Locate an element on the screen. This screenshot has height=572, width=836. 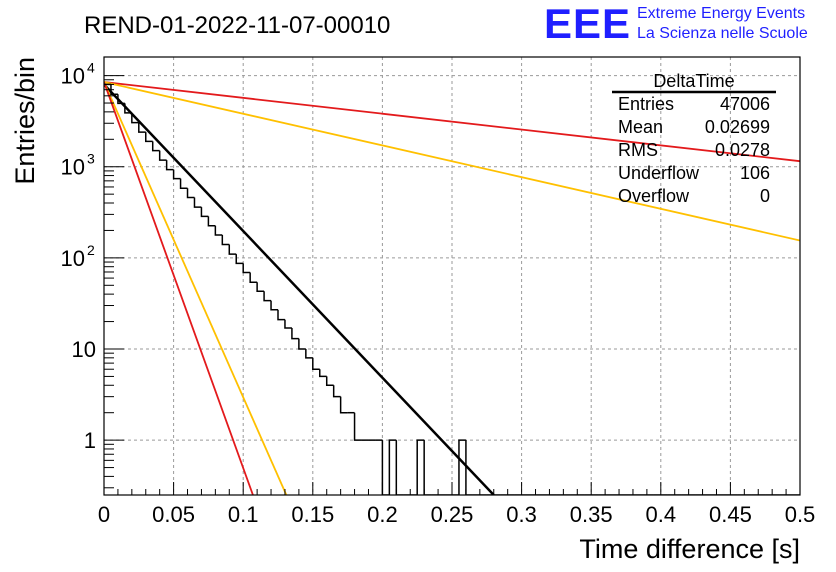
chart-title: REND-01-2022-11-07-00010 is located at coordinates (237, 25).